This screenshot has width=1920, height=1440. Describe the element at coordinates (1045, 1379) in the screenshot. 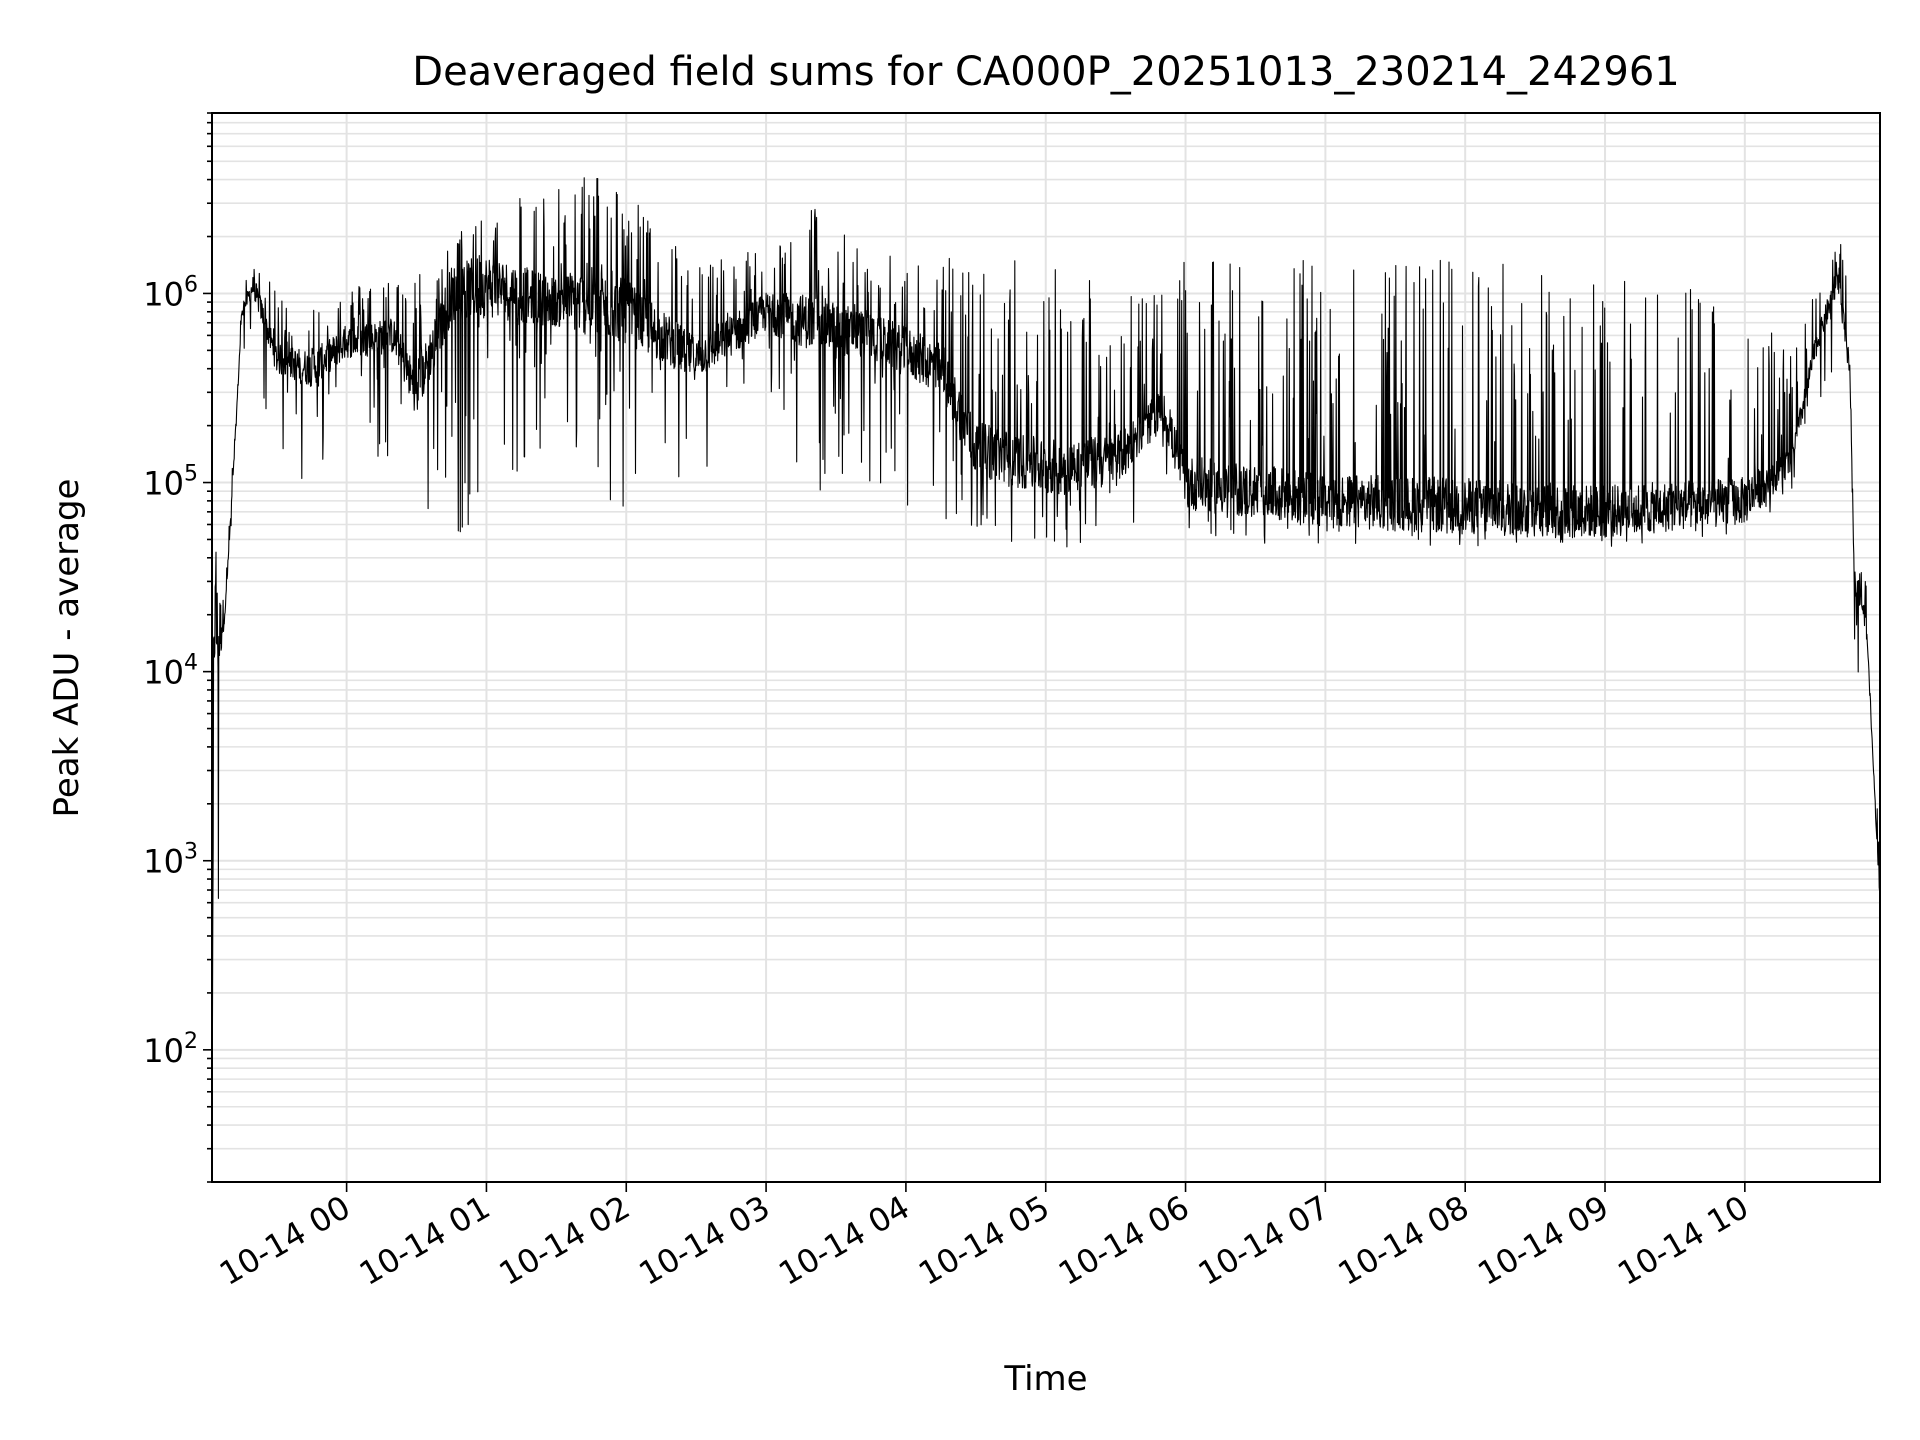

I see `x-axis-label: Time` at that location.